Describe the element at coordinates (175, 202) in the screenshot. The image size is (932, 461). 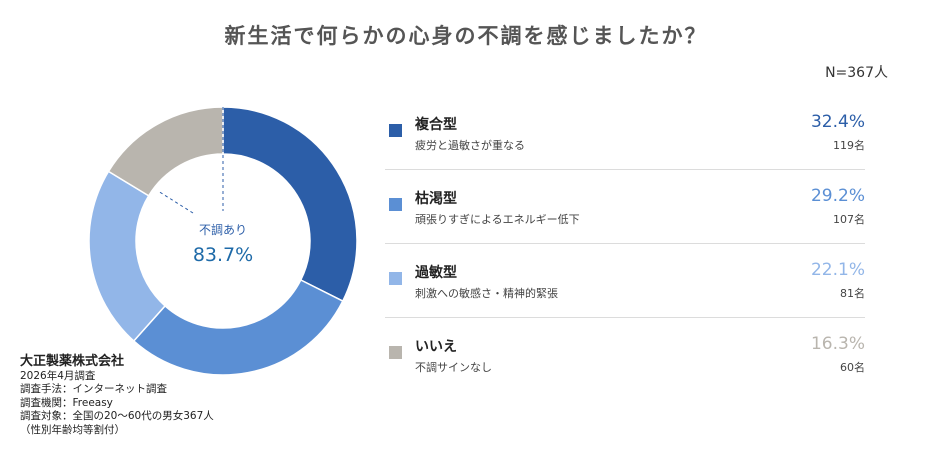
I see `center-leader-line-diagonal` at that location.